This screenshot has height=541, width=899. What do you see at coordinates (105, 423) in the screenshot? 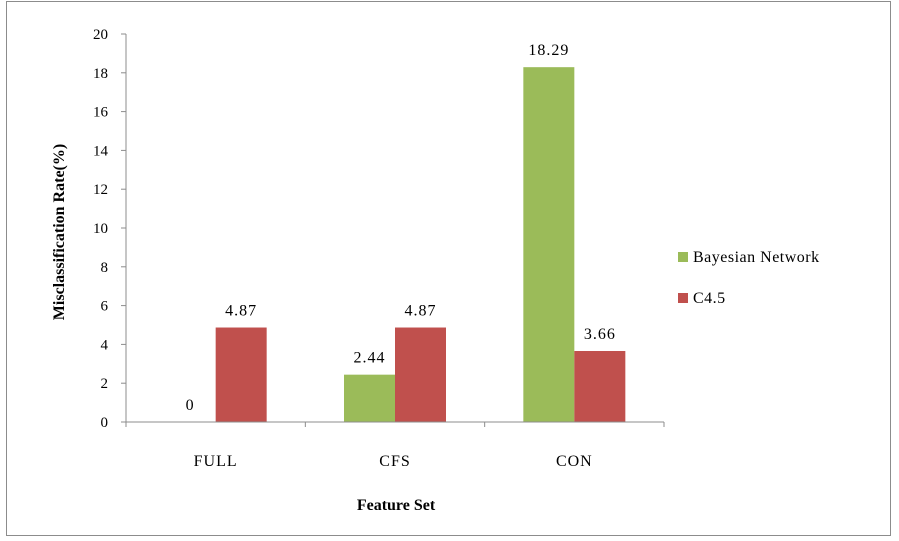
I see `y-tick-label: 0` at bounding box center [105, 423].